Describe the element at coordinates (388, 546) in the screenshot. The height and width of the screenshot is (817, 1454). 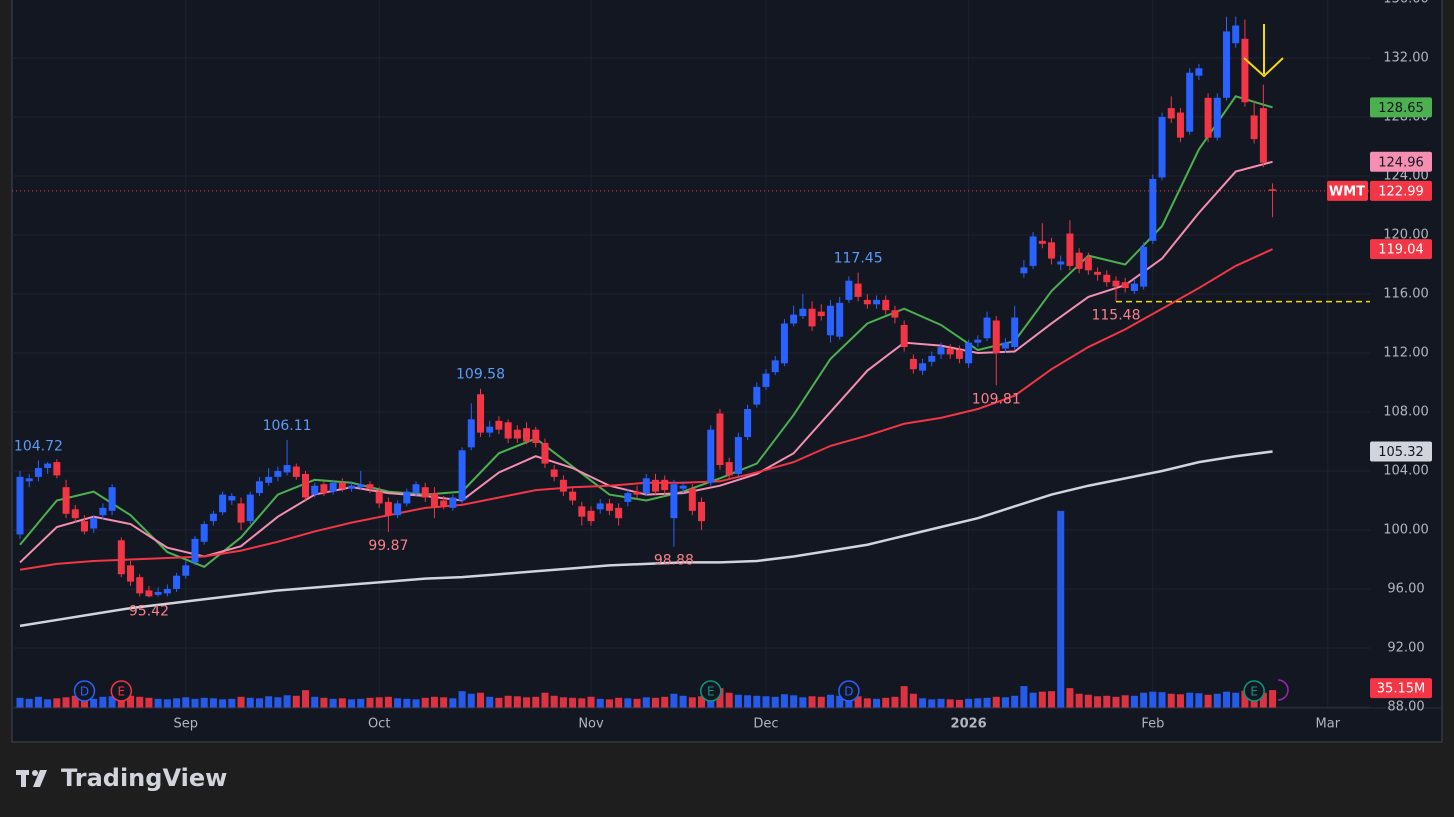
I see `low-label: 99.87` at that location.